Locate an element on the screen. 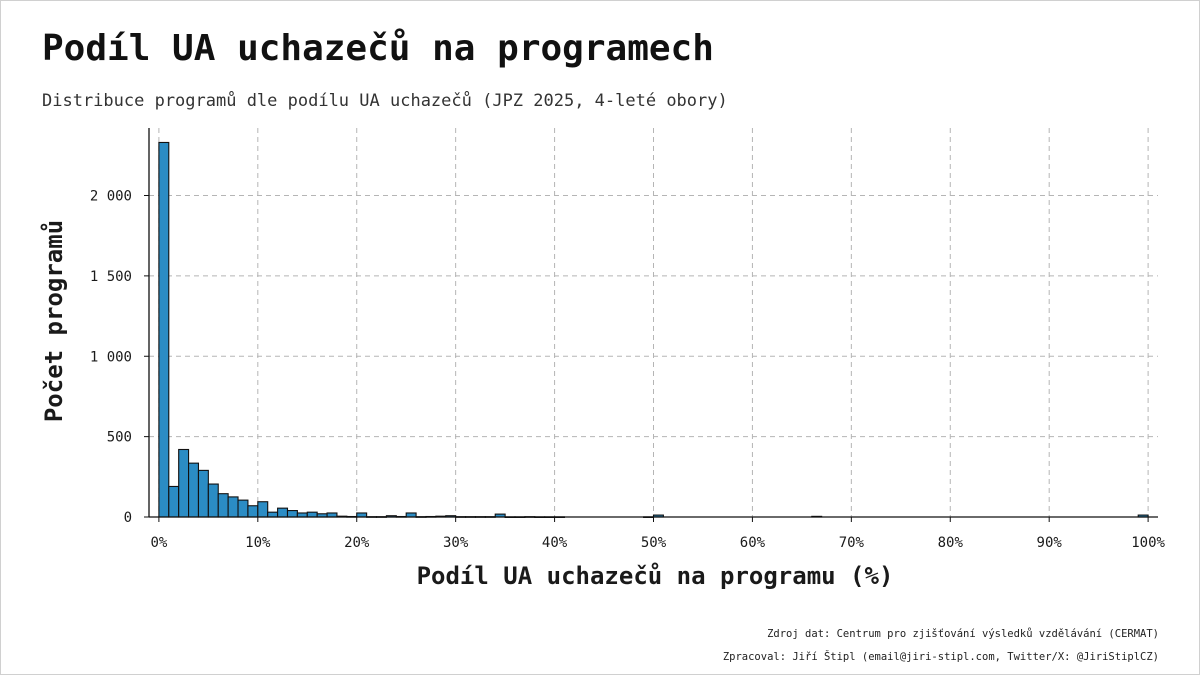 This screenshot has height=675, width=1200. x-axis-label: Podíl UA uchazečů na programu (%) is located at coordinates (655, 575).